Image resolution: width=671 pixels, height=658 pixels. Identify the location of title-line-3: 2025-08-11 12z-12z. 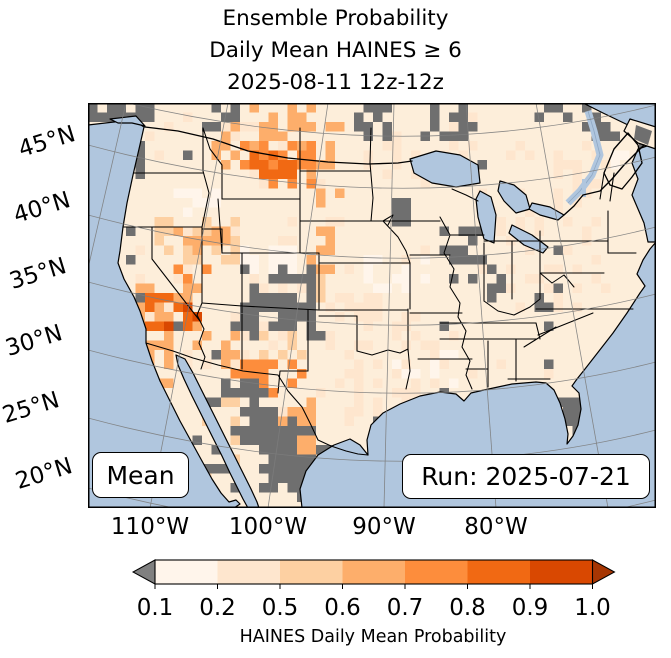
(335, 82).